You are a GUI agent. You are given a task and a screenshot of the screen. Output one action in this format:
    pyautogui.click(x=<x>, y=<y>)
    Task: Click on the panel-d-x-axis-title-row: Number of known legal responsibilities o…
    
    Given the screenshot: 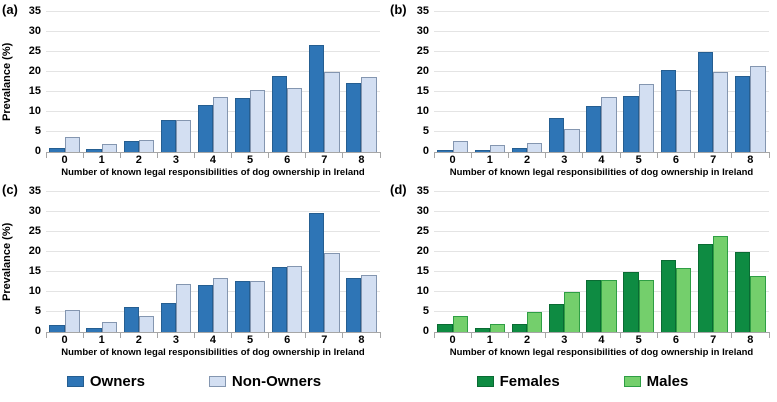 What is the action you would take?
    pyautogui.click(x=582, y=352)
    